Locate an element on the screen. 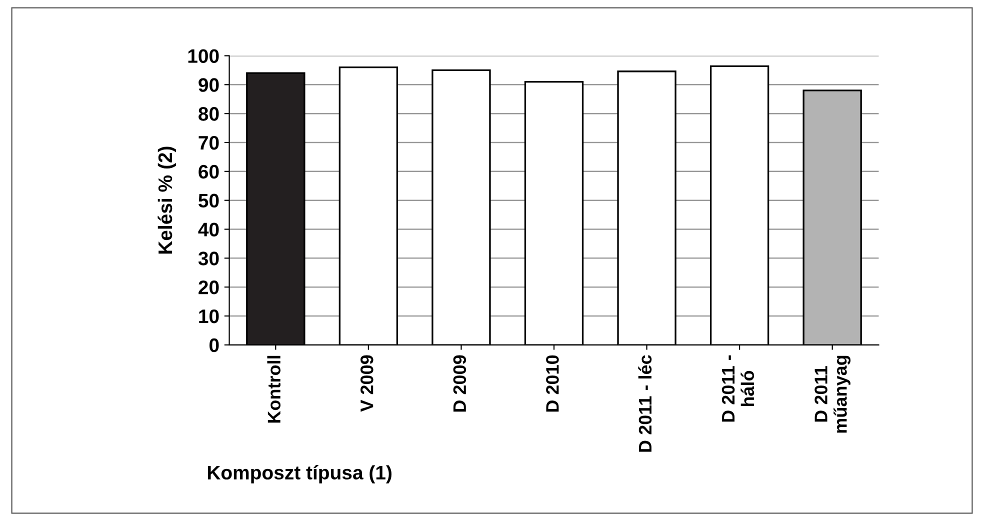  y-tick-label: 30 is located at coordinates (208, 259).